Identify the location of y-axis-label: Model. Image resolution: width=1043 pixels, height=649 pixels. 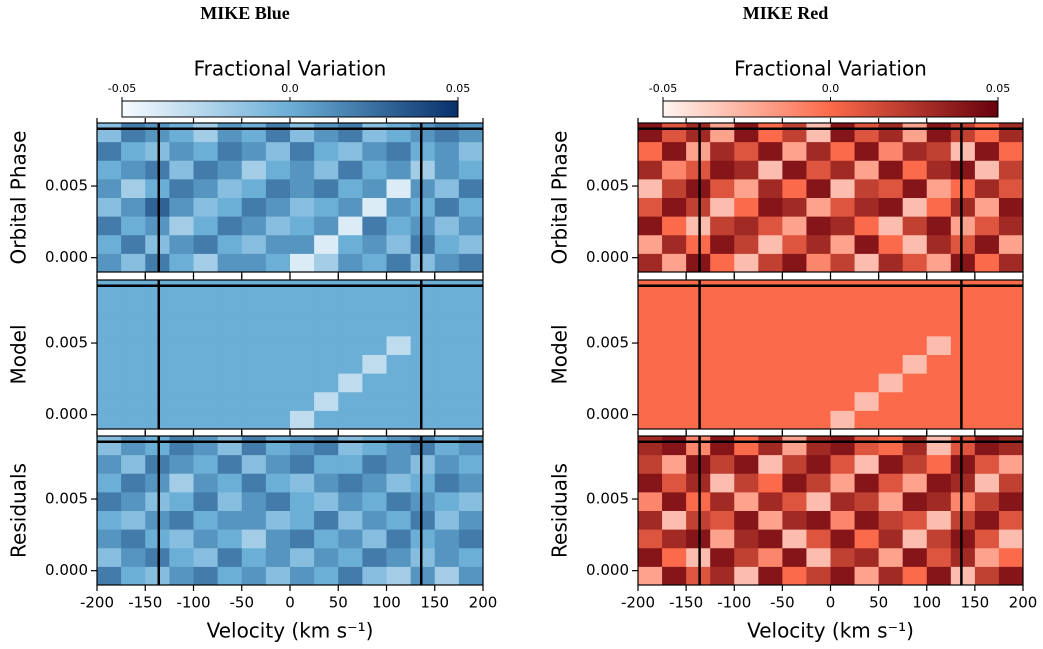
(19, 354).